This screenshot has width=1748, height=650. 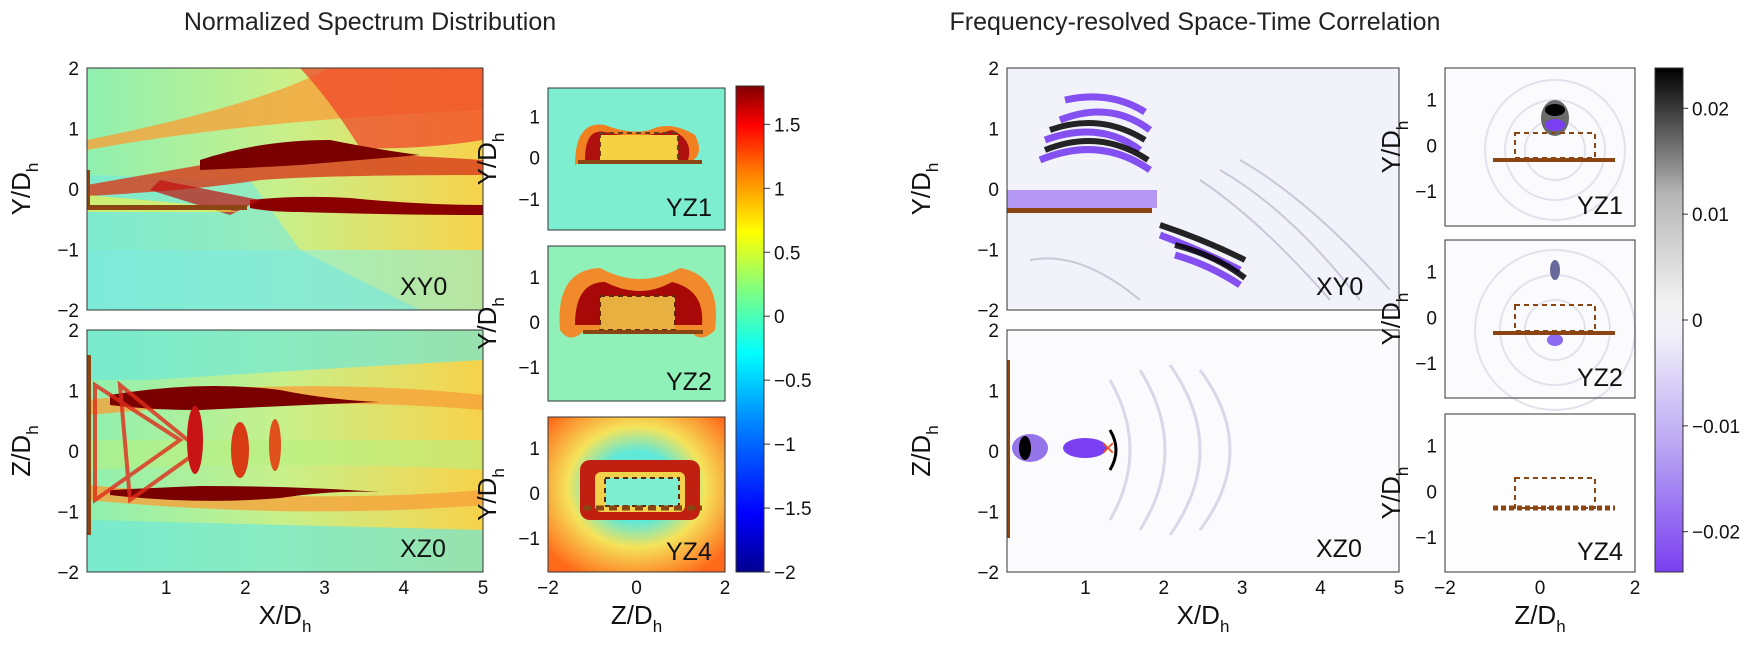 I want to click on ytick-1-4-2: −1, so click(x=1426, y=538).